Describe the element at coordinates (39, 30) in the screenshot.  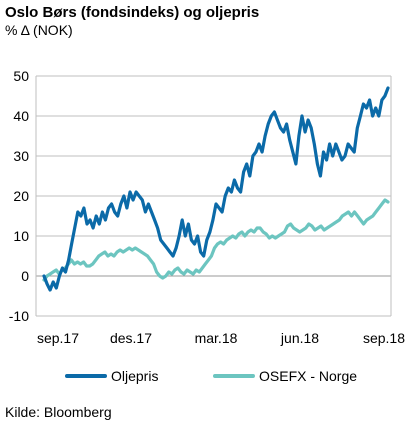
I see `chart-subtitle: % Δ (NOK)` at that location.